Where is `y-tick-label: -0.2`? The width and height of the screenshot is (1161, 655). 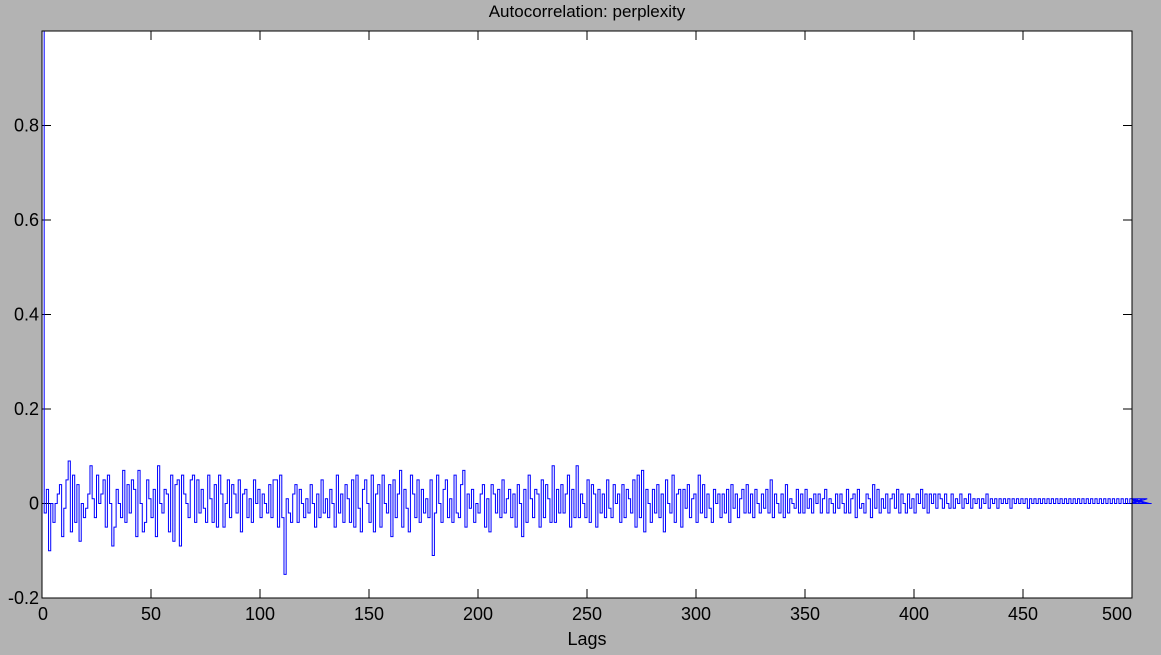 y-tick-label: -0.2 is located at coordinates (23, 598).